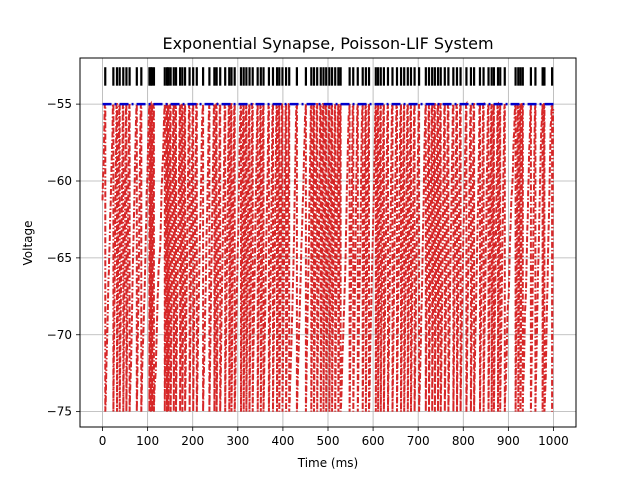  What do you see at coordinates (328, 441) in the screenshot?
I see `x-tick-label: 500` at bounding box center [328, 441].